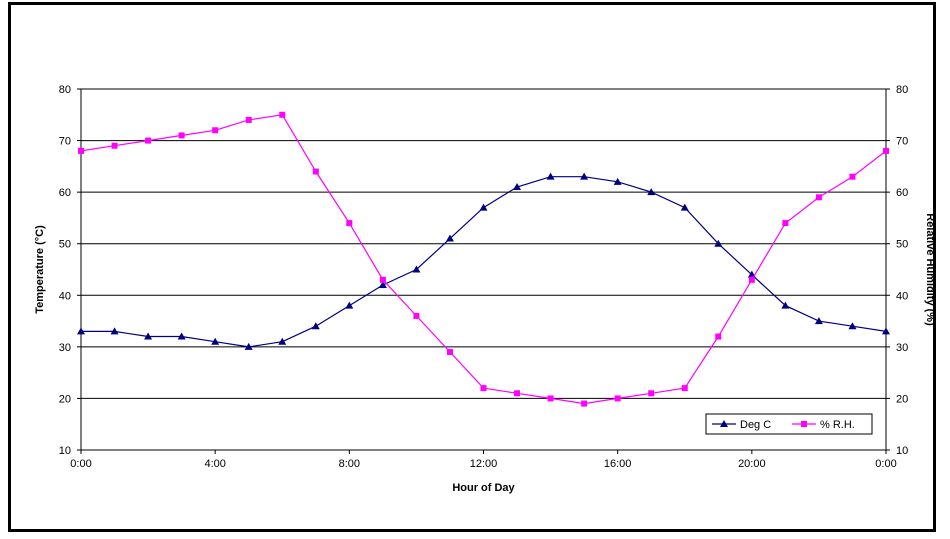 Image resolution: width=950 pixels, height=539 pixels. I want to click on x-tick-label: 20:00, so click(752, 464).